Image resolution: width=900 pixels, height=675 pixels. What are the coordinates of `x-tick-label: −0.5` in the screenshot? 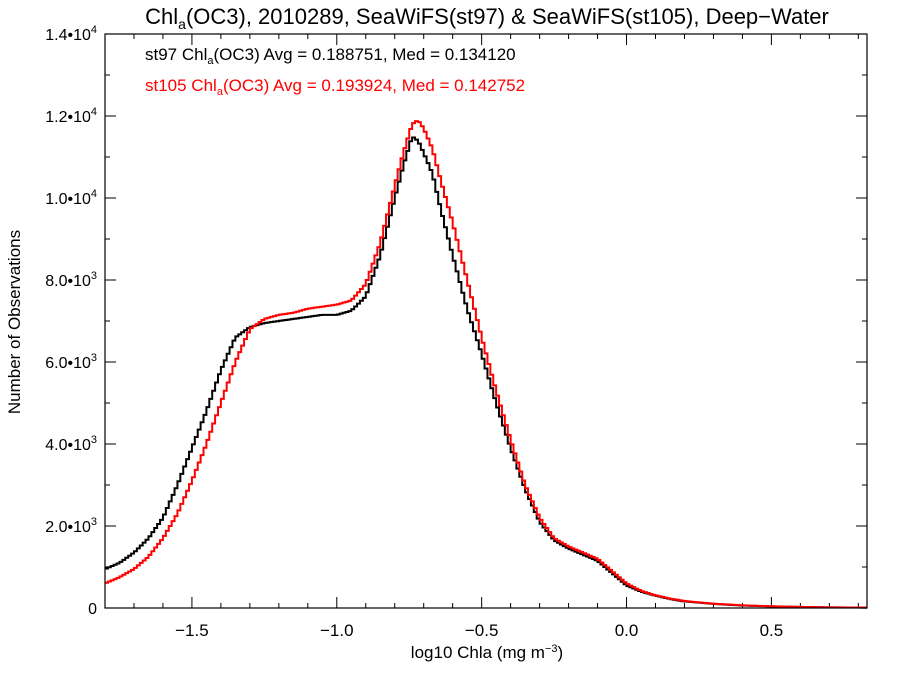 It's located at (482, 630).